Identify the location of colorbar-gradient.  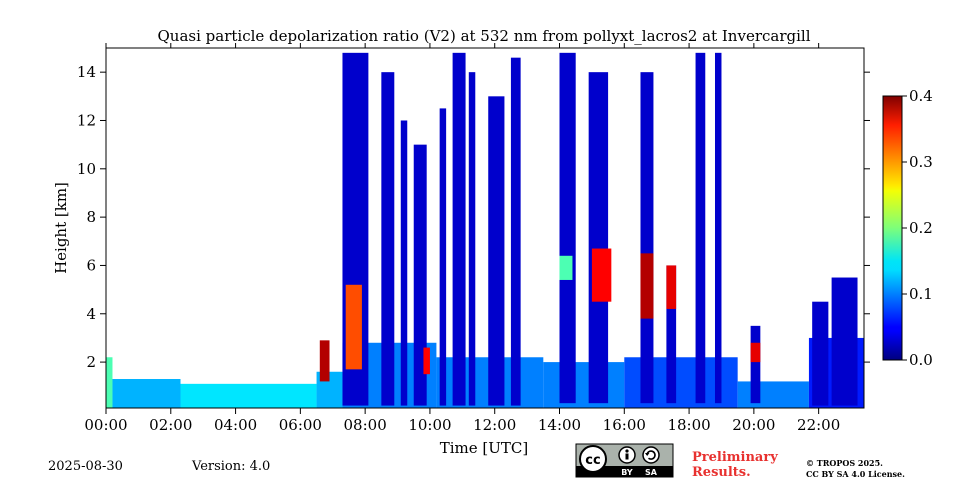
(892, 228).